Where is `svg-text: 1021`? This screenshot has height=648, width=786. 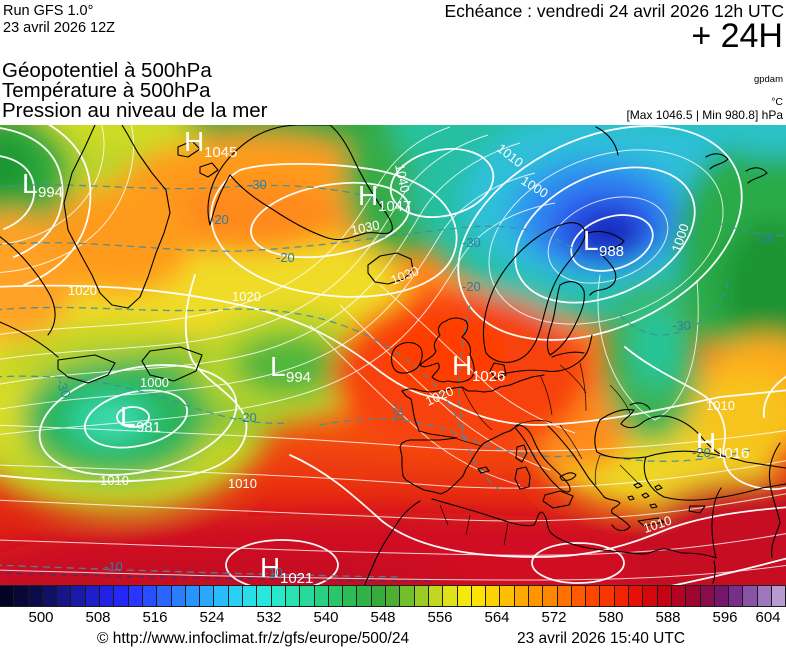 svg-text: 1021 is located at coordinates (296, 577).